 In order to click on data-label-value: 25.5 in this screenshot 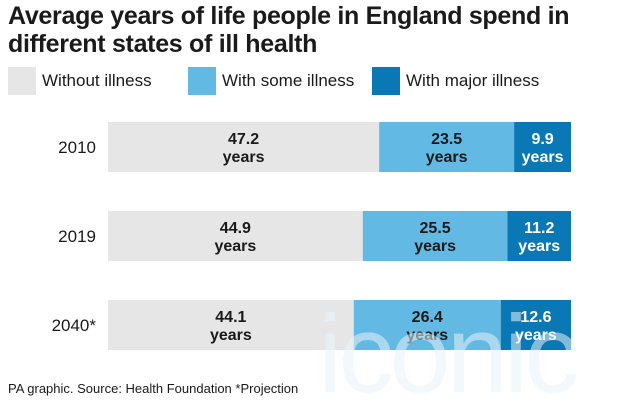, I will do `click(435, 228)`.